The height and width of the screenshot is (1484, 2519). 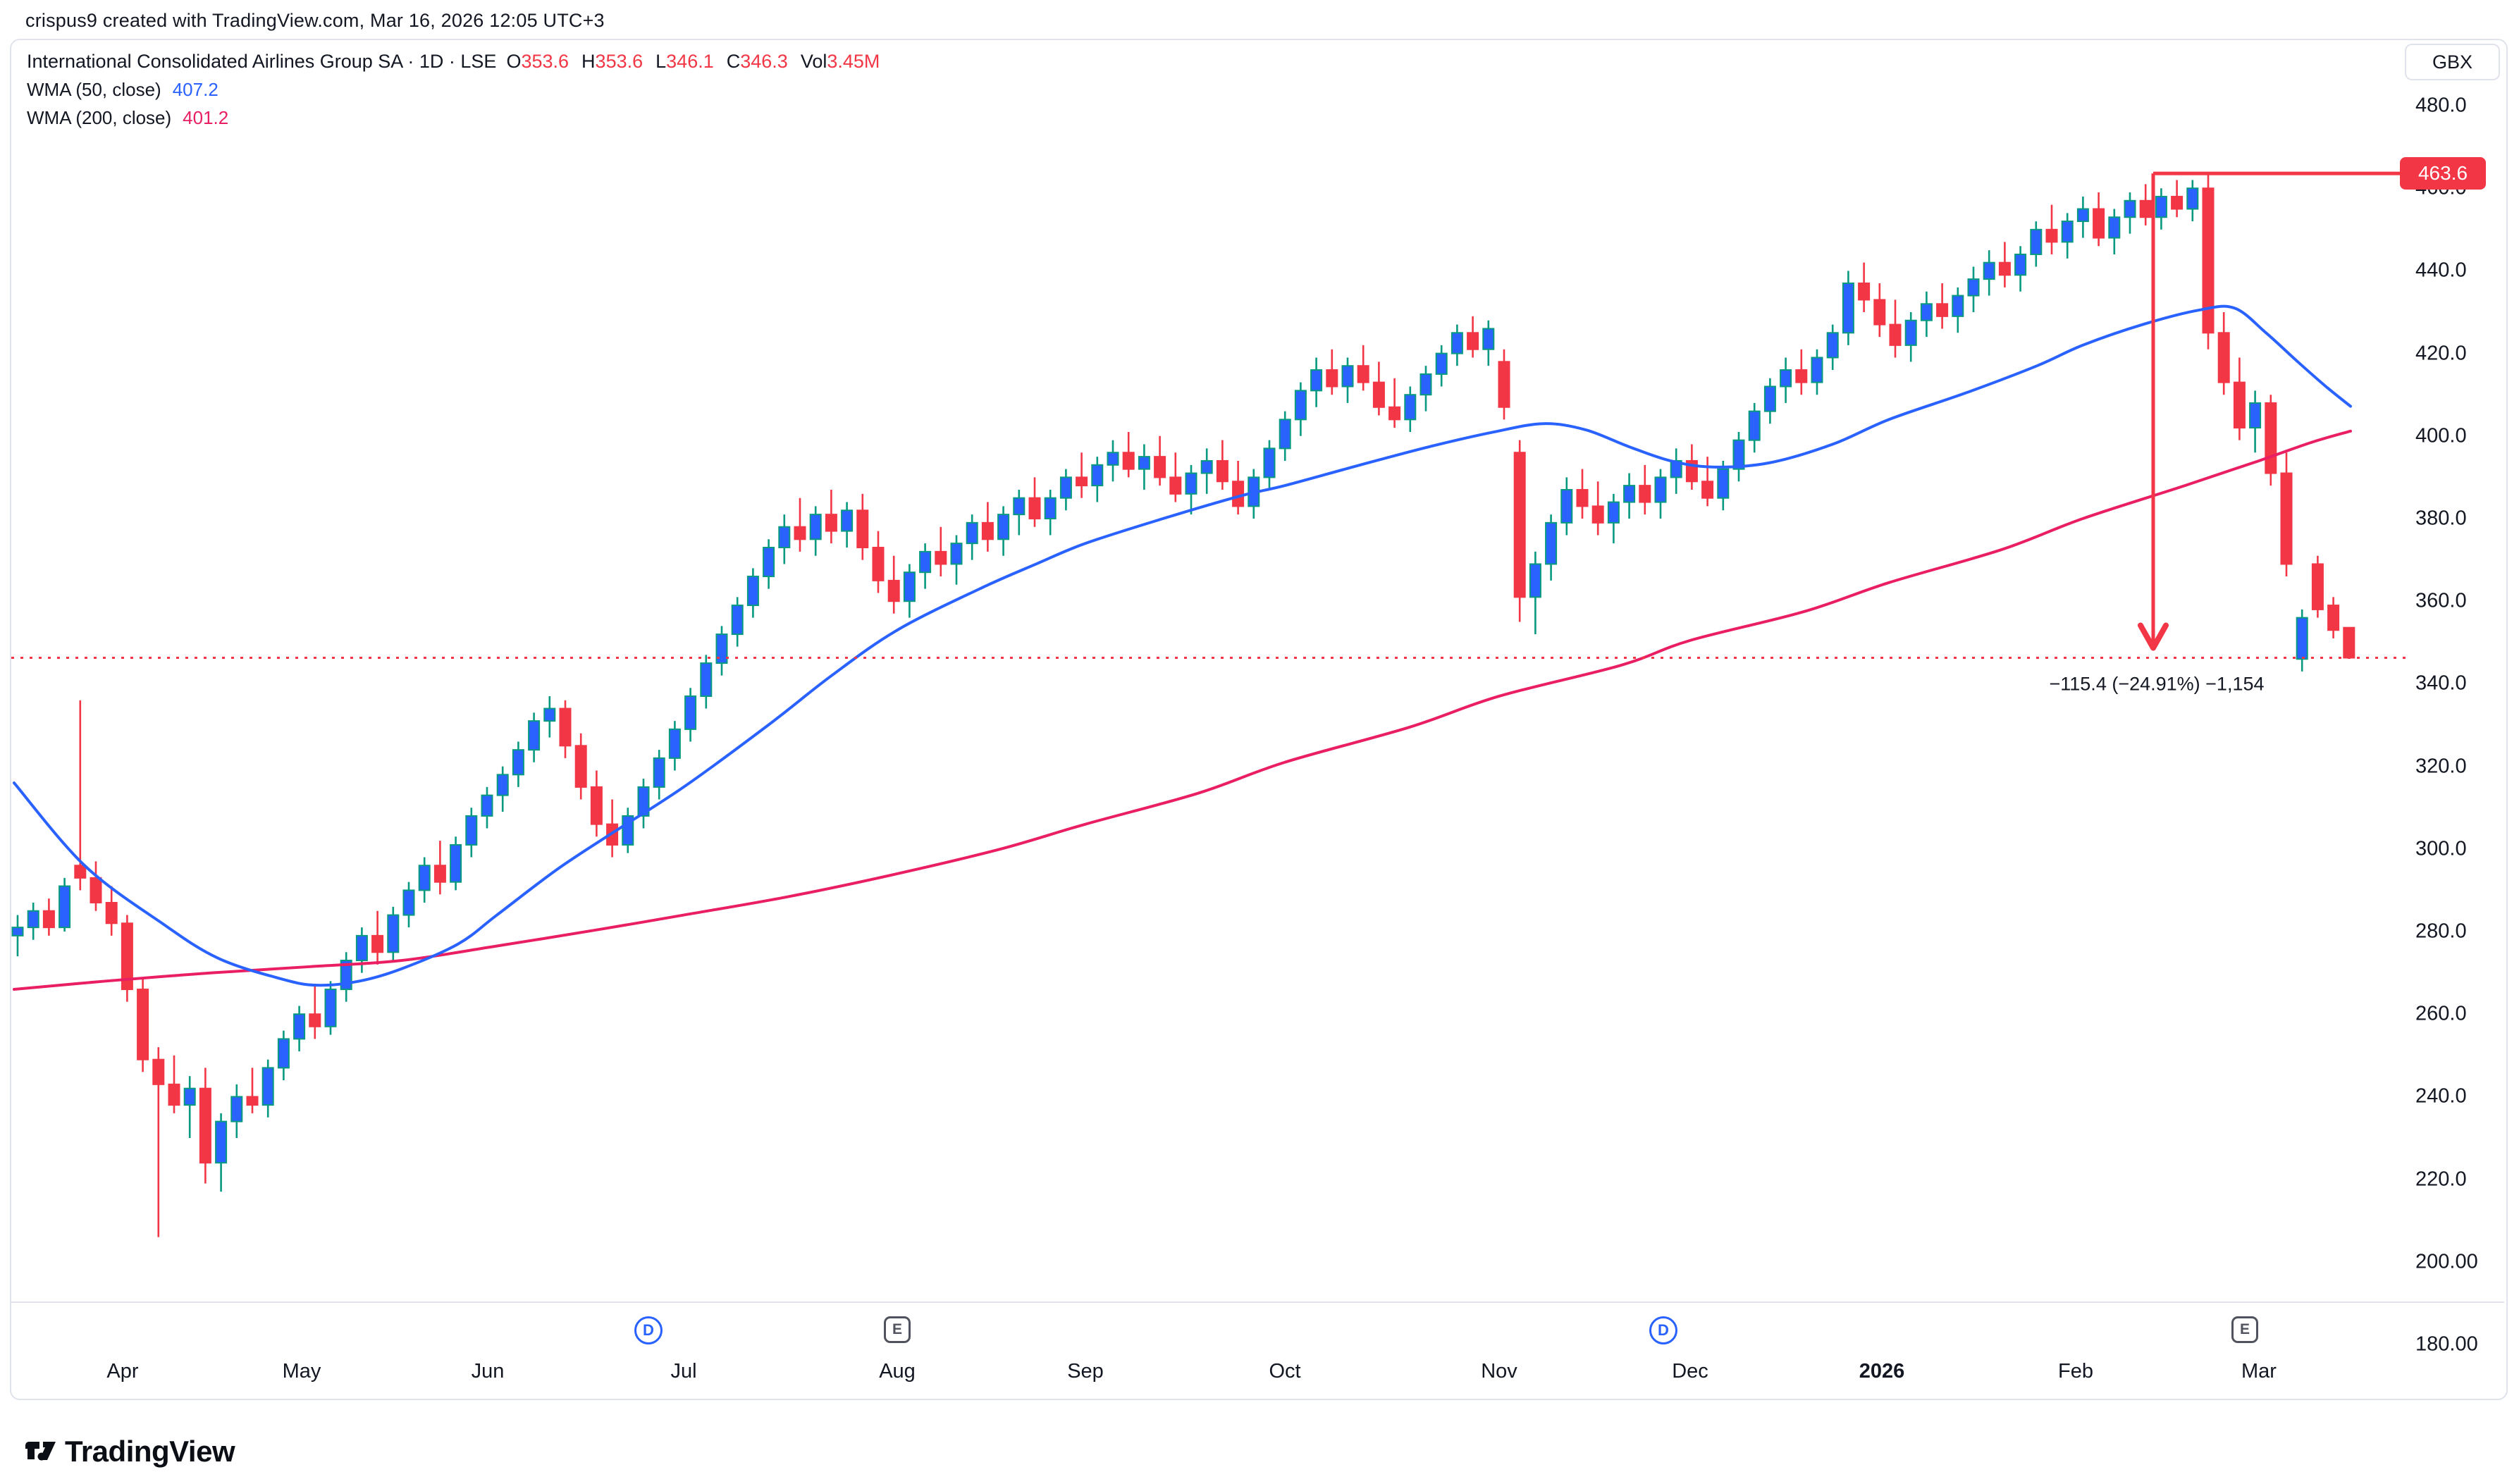 What do you see at coordinates (2153, 636) in the screenshot?
I see `measure-arrow-icon` at bounding box center [2153, 636].